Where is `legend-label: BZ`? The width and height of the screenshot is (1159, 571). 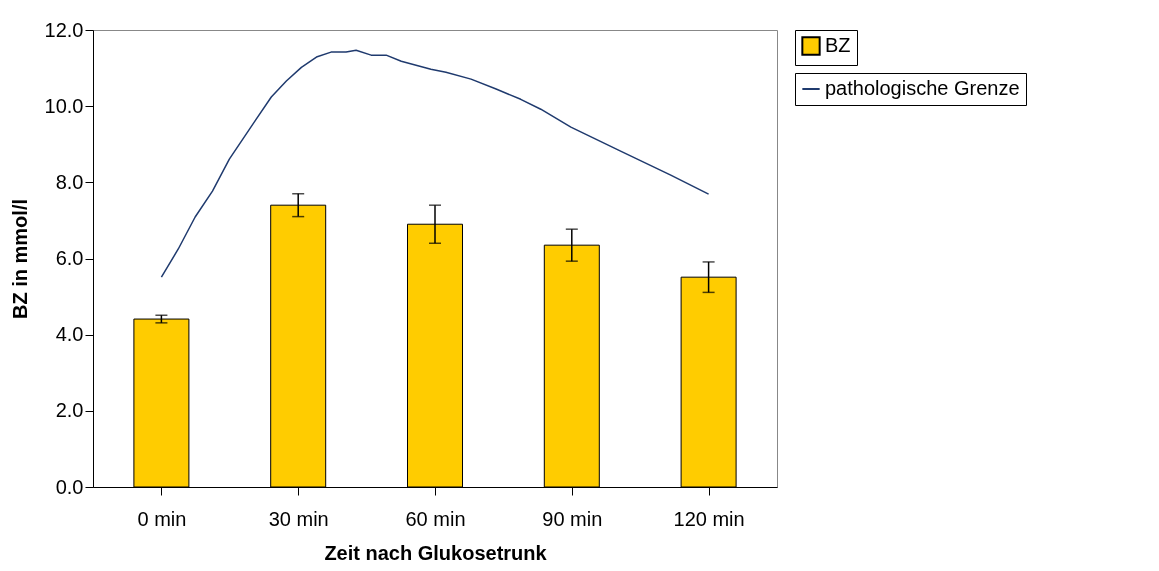 legend-label: BZ is located at coordinates (838, 45).